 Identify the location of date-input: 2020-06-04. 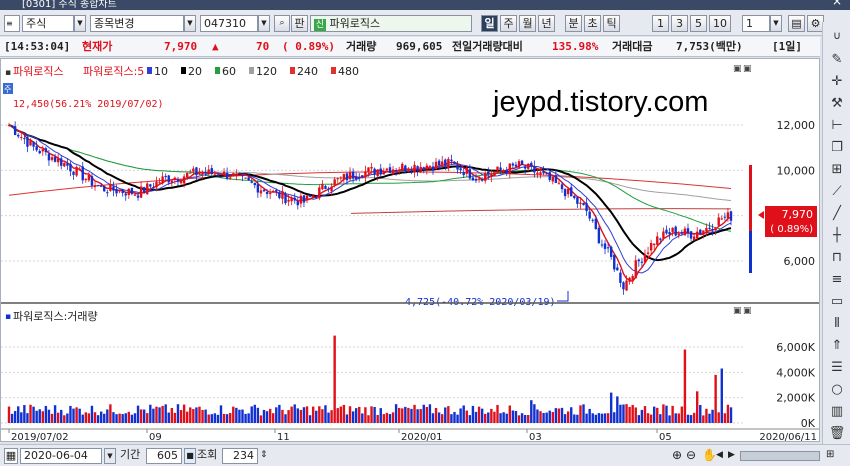
(61, 456).